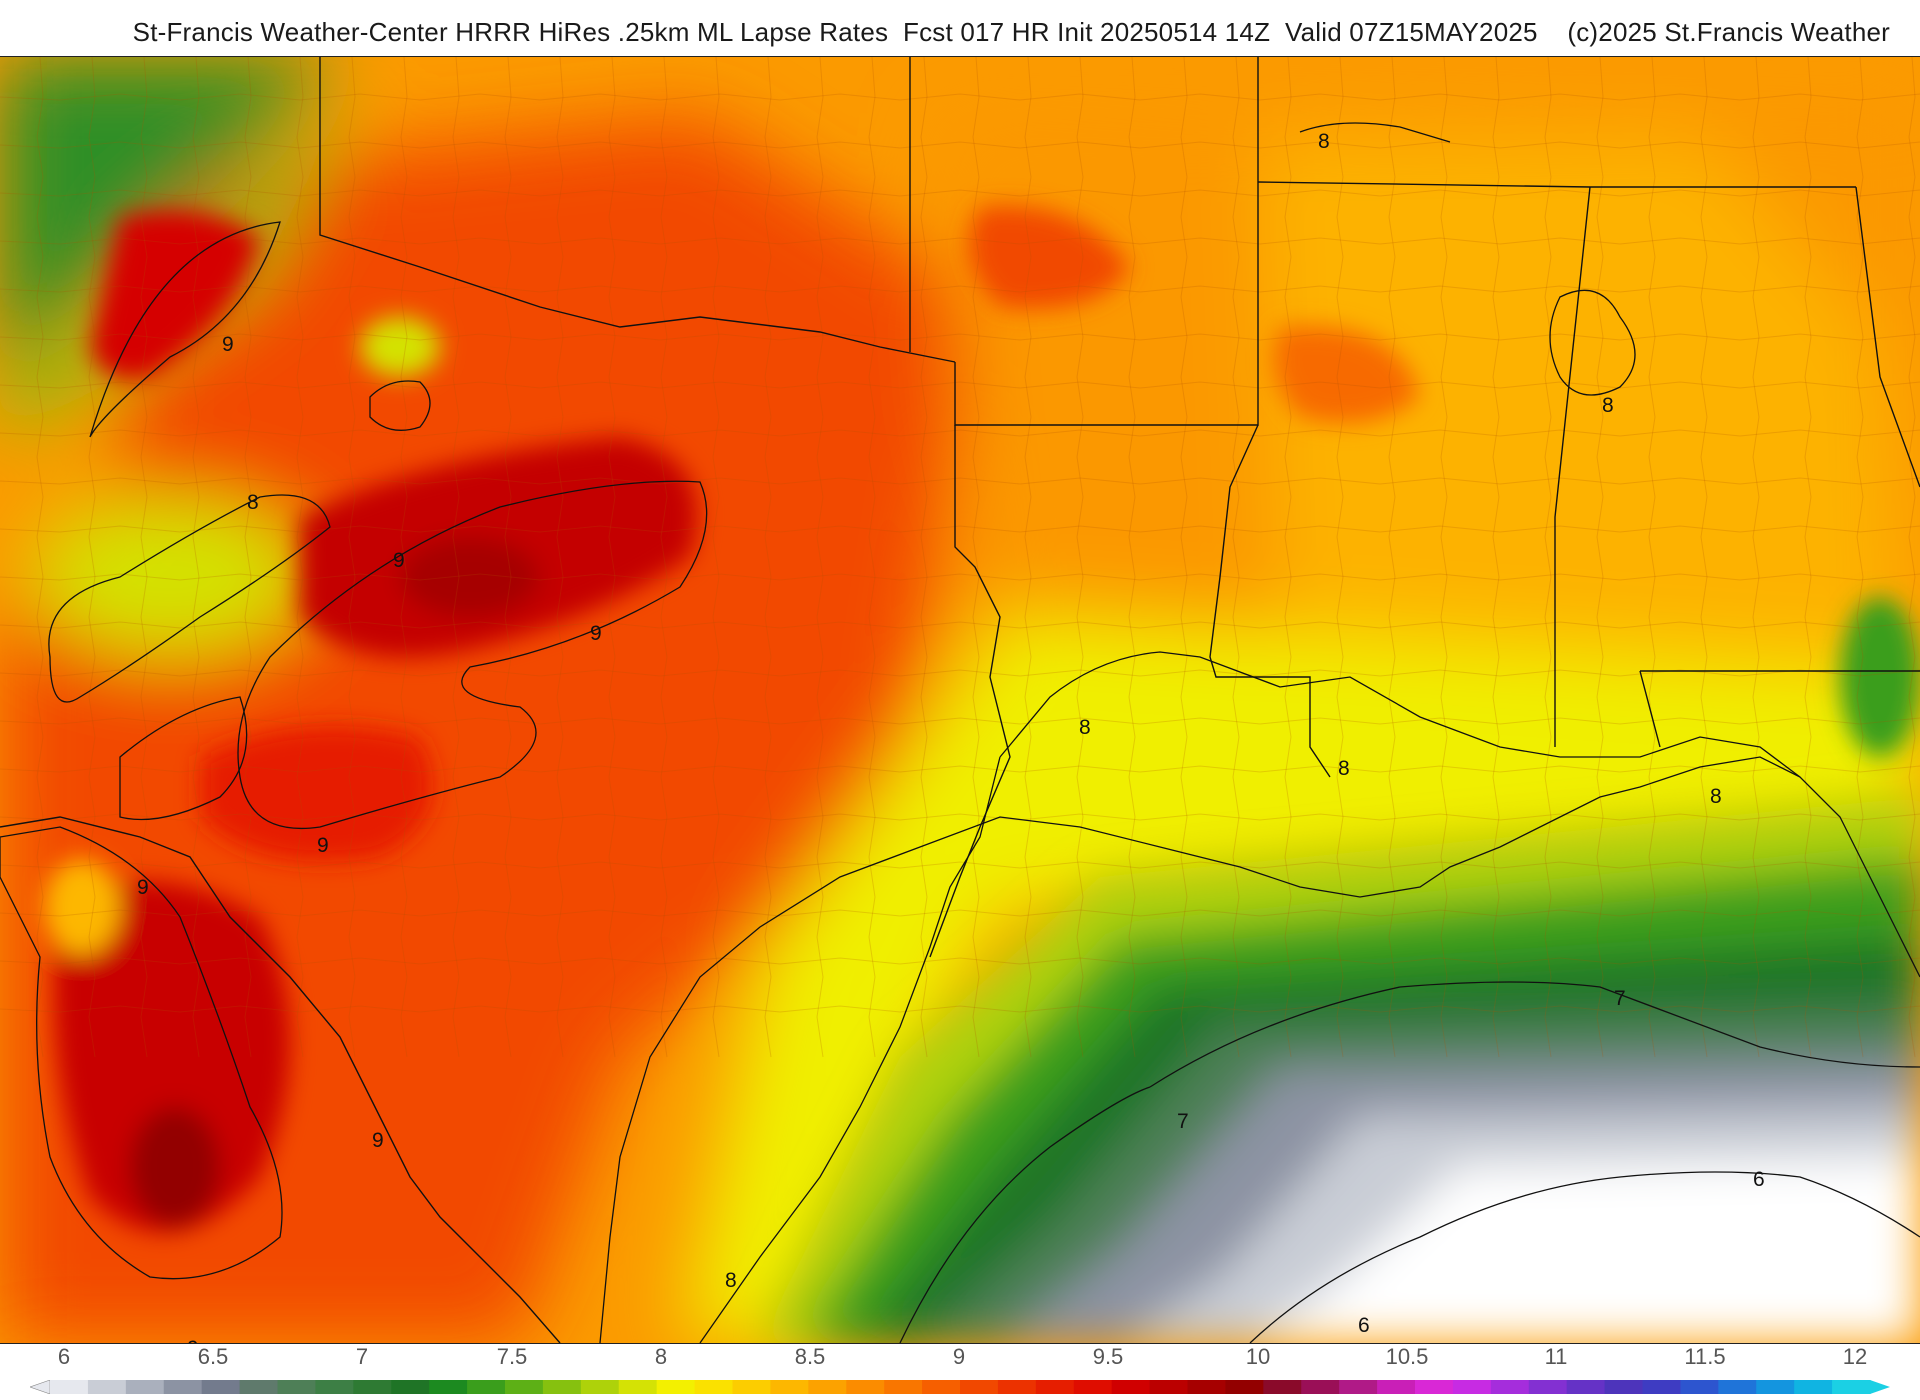 This screenshot has width=1920, height=1400. I want to click on colorbar-max-arrow, so click(1880, 1387).